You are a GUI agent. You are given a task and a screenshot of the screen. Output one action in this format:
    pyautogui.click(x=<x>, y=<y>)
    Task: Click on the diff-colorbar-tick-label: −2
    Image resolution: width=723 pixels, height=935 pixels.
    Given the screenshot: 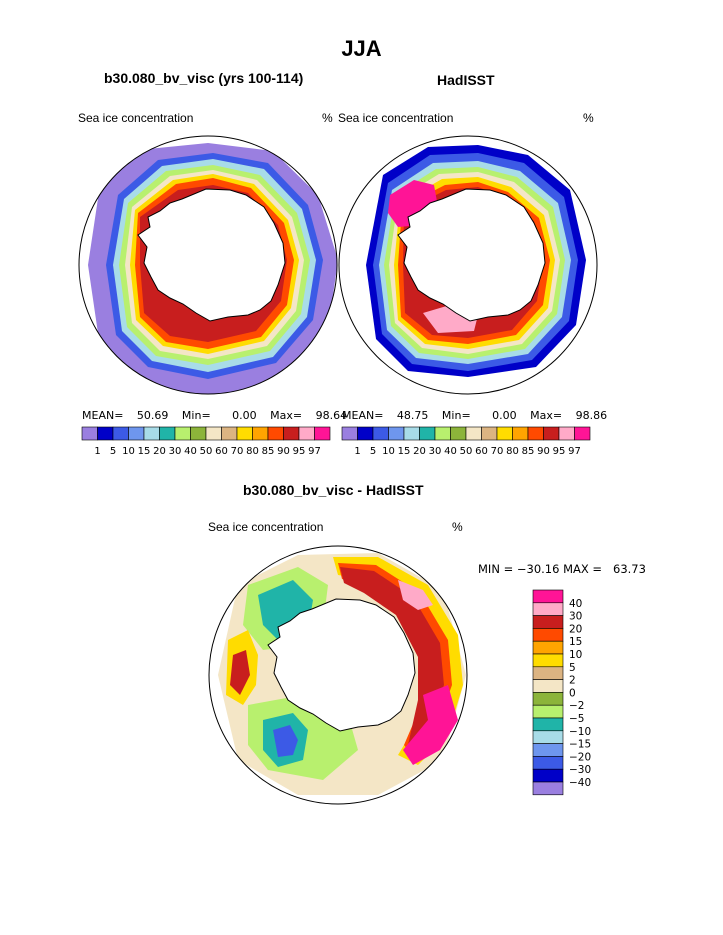 What is the action you would take?
    pyautogui.click(x=576, y=706)
    